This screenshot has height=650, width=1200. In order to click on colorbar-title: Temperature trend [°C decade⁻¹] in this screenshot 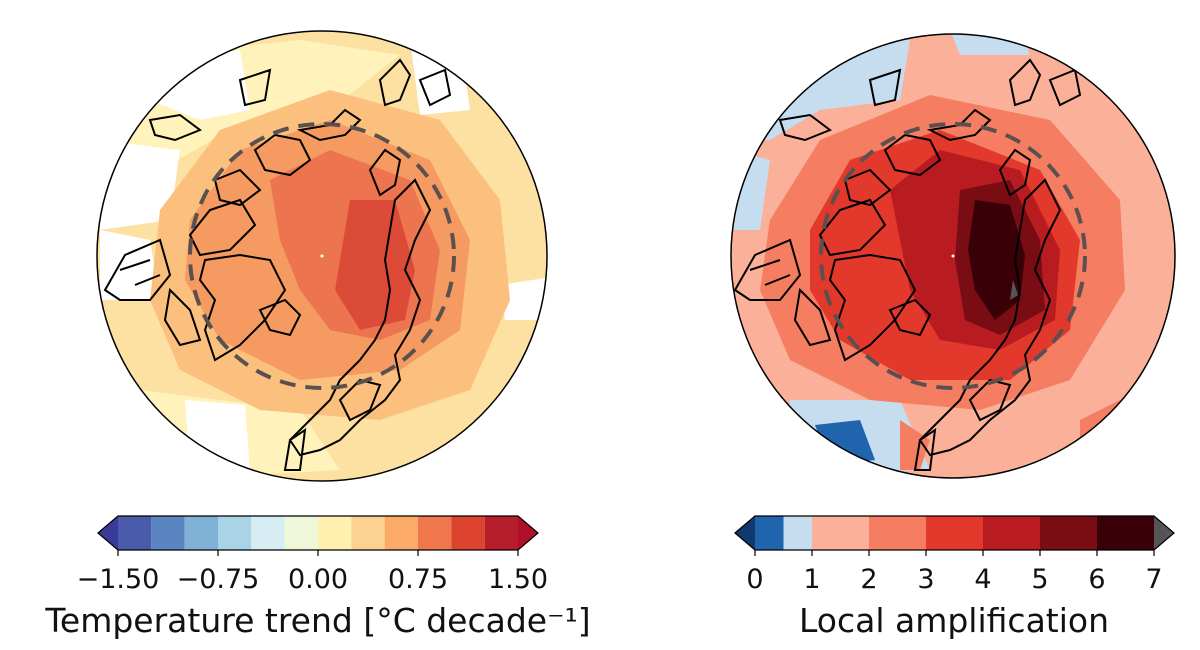, I will do `click(317, 620)`.